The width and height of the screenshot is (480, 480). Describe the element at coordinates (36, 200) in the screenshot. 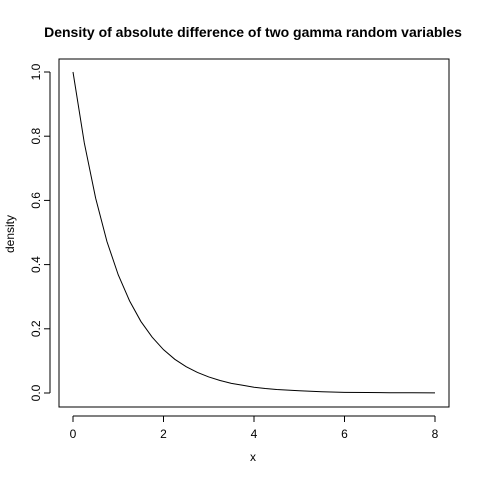

I see `y-tick-label: 0.6` at that location.